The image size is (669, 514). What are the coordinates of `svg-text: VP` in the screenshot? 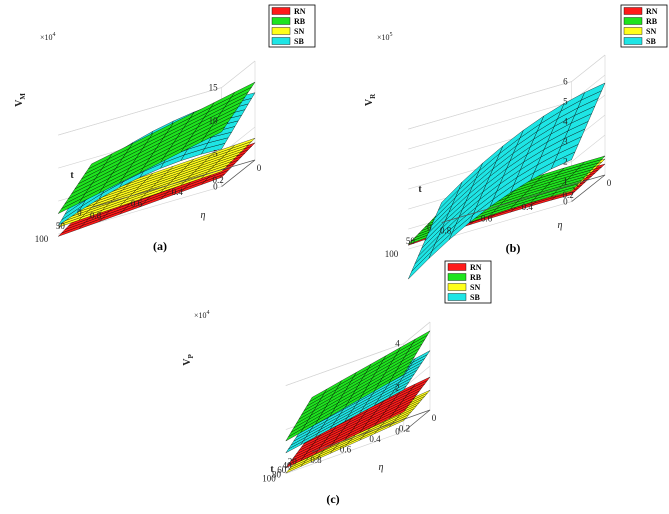 It's located at (188, 360).